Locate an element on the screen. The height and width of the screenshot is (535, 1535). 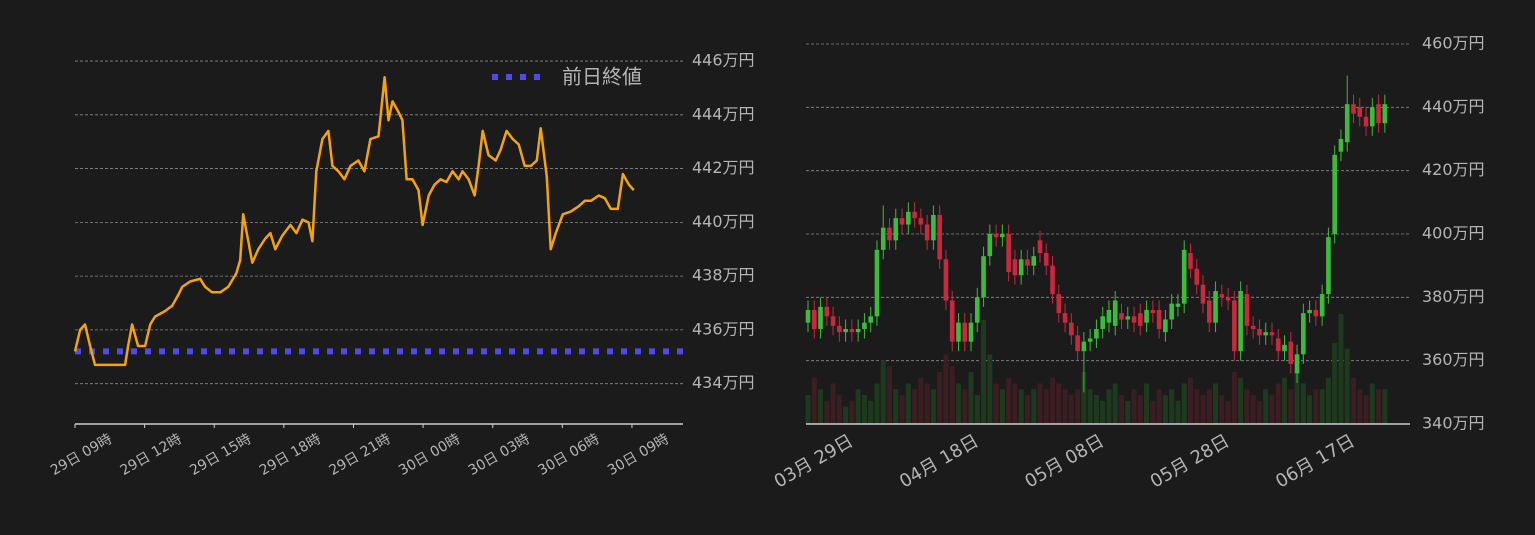
y-tick-label: 438万円 is located at coordinates (723, 275).